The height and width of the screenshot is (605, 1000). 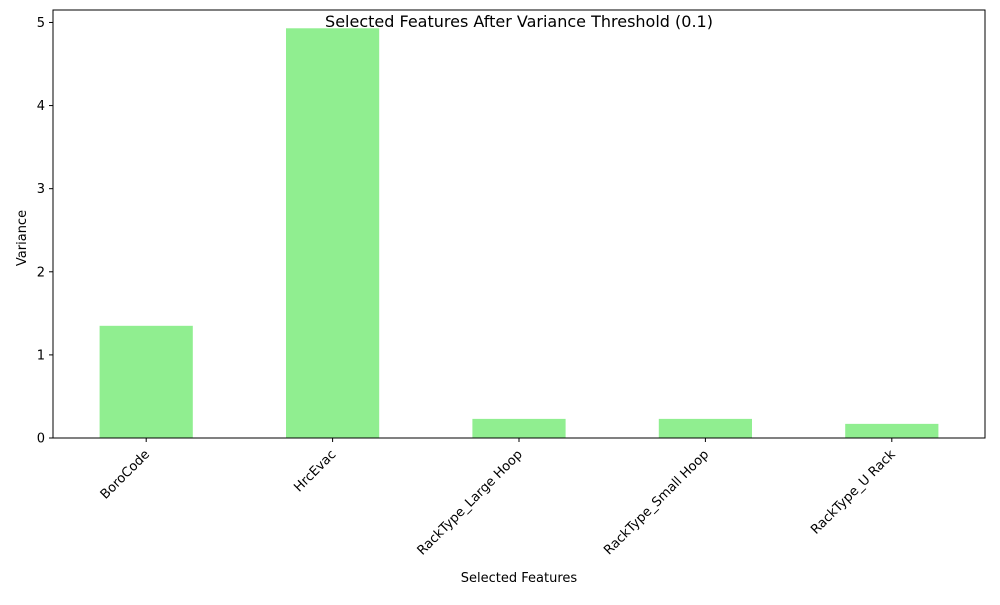 I want to click on x-tick-label-1: HrcEvac, so click(x=315, y=471).